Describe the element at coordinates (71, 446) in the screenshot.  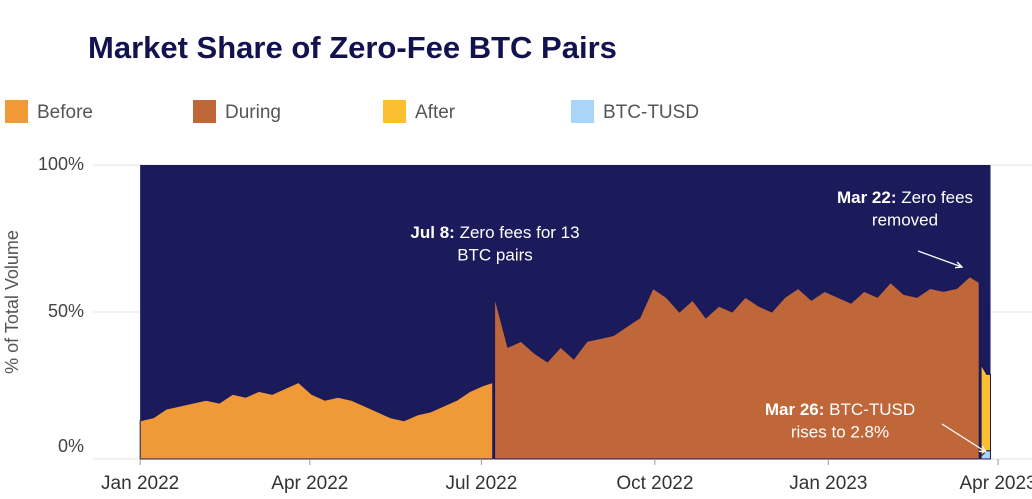
I see `y-tick-label: 0%` at that location.